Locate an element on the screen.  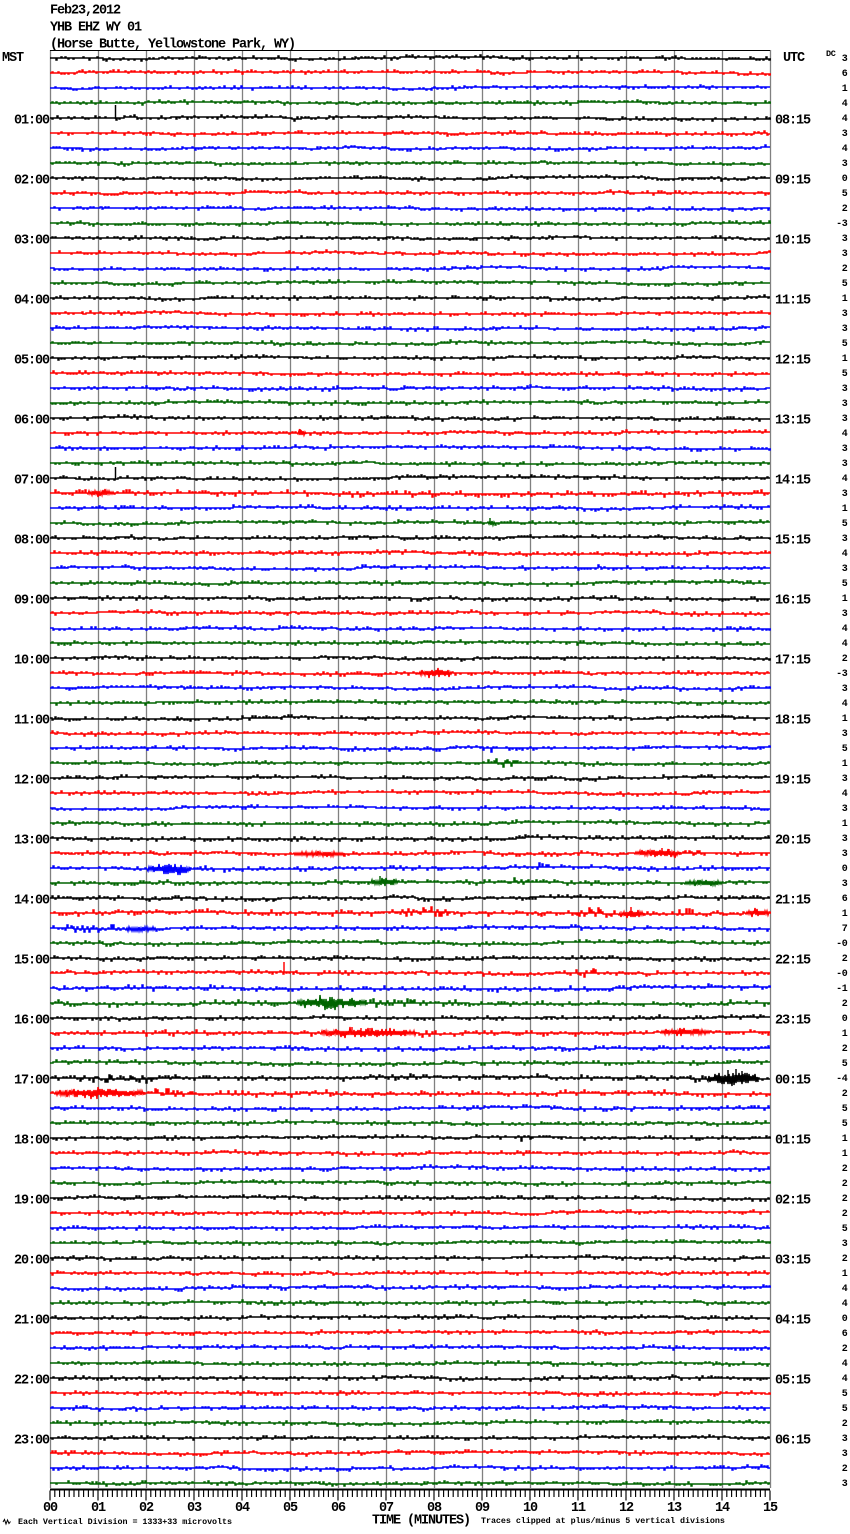
svg-text: 15 is located at coordinates (770, 1508).